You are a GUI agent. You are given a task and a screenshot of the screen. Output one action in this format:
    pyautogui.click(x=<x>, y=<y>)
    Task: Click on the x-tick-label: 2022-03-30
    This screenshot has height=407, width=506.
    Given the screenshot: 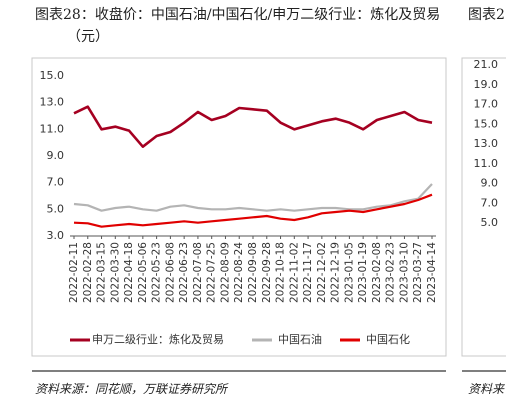 What is the action you would take?
    pyautogui.click(x=115, y=272)
    